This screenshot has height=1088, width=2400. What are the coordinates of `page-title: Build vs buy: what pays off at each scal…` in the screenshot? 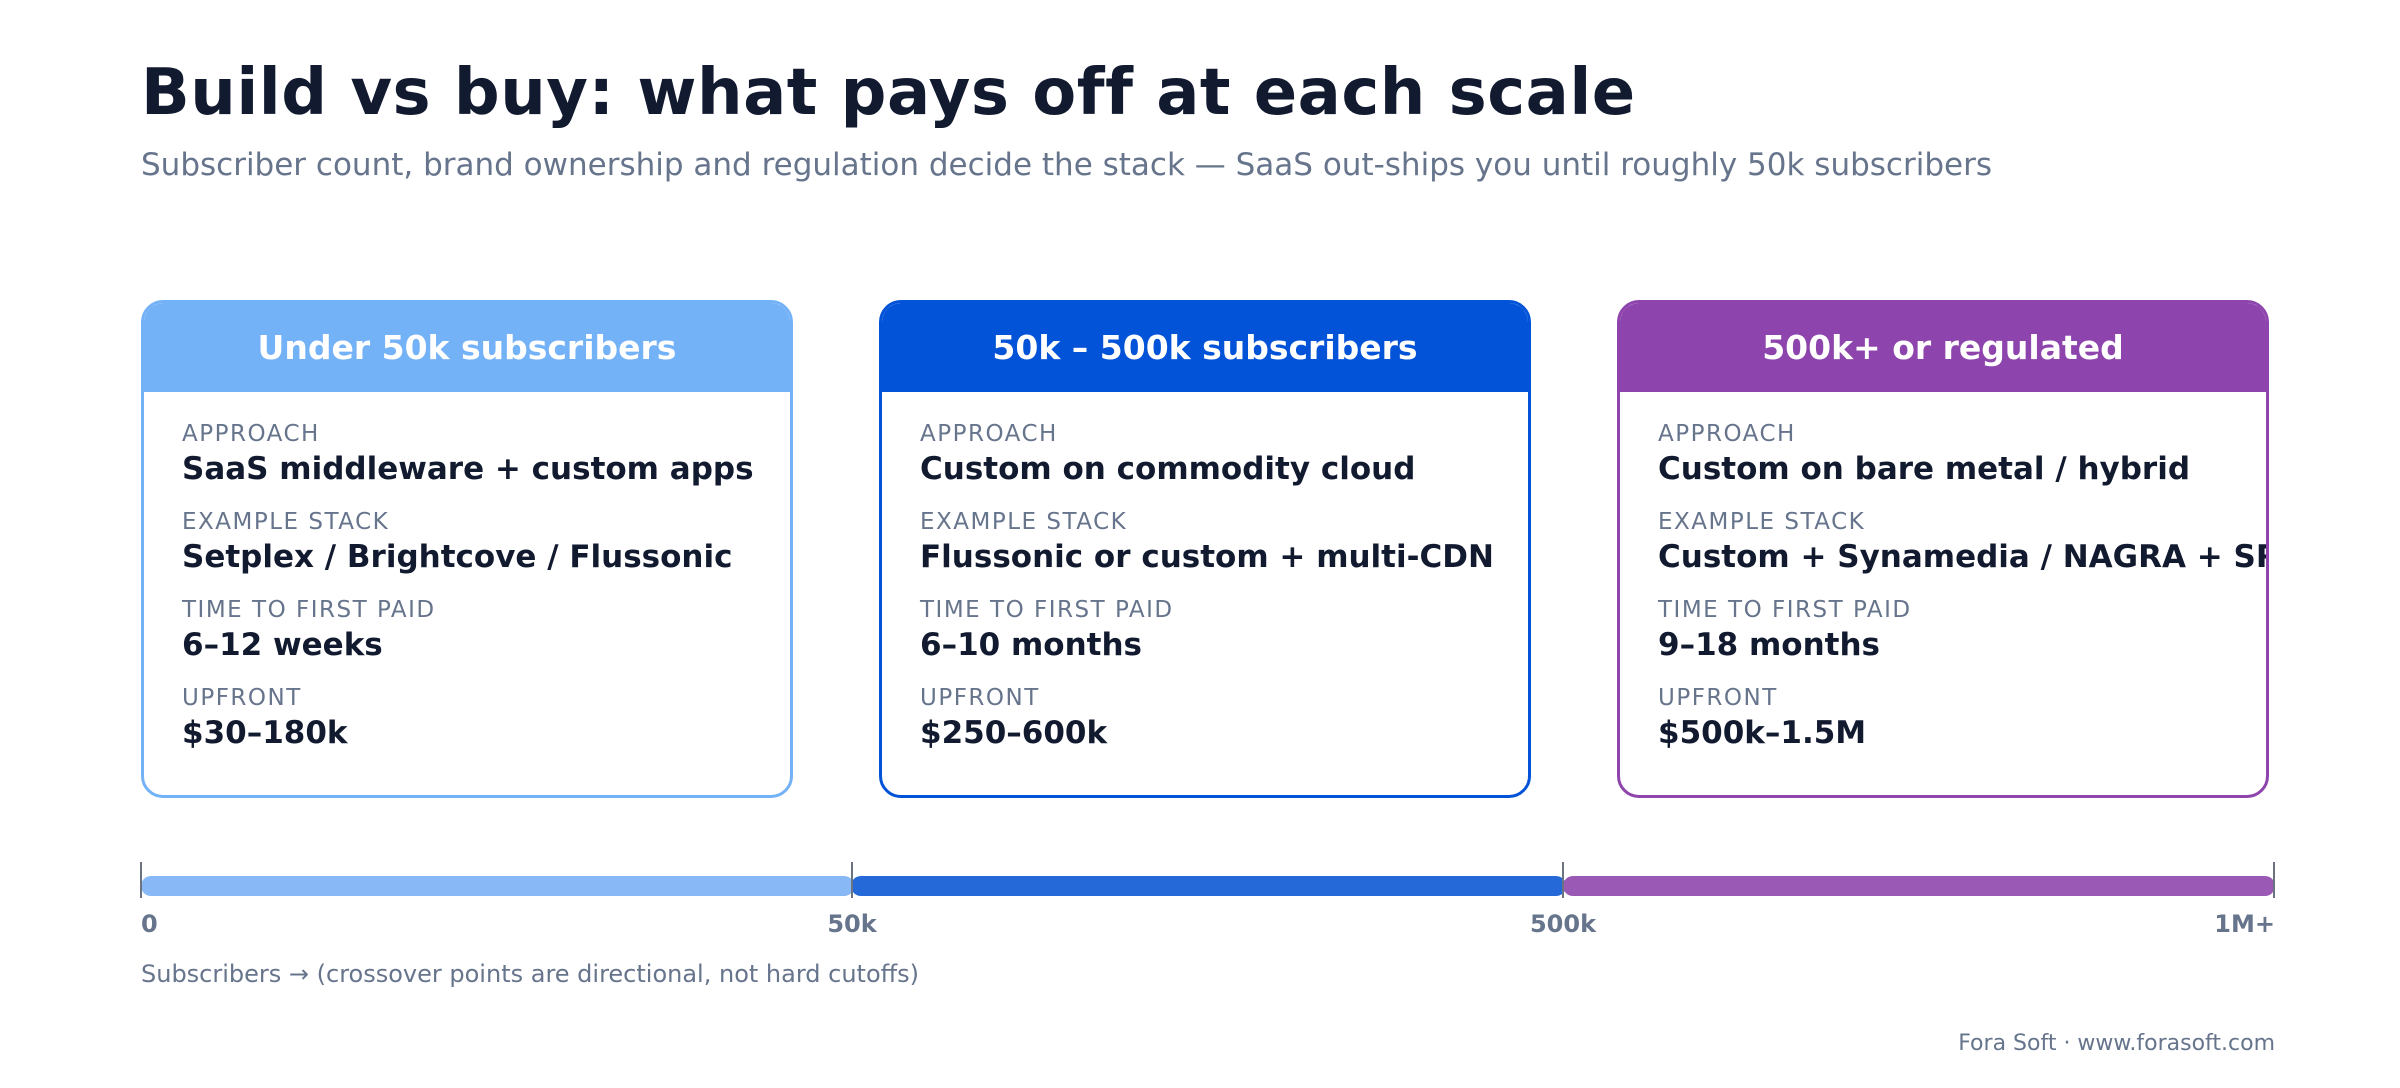 It's located at (888, 93).